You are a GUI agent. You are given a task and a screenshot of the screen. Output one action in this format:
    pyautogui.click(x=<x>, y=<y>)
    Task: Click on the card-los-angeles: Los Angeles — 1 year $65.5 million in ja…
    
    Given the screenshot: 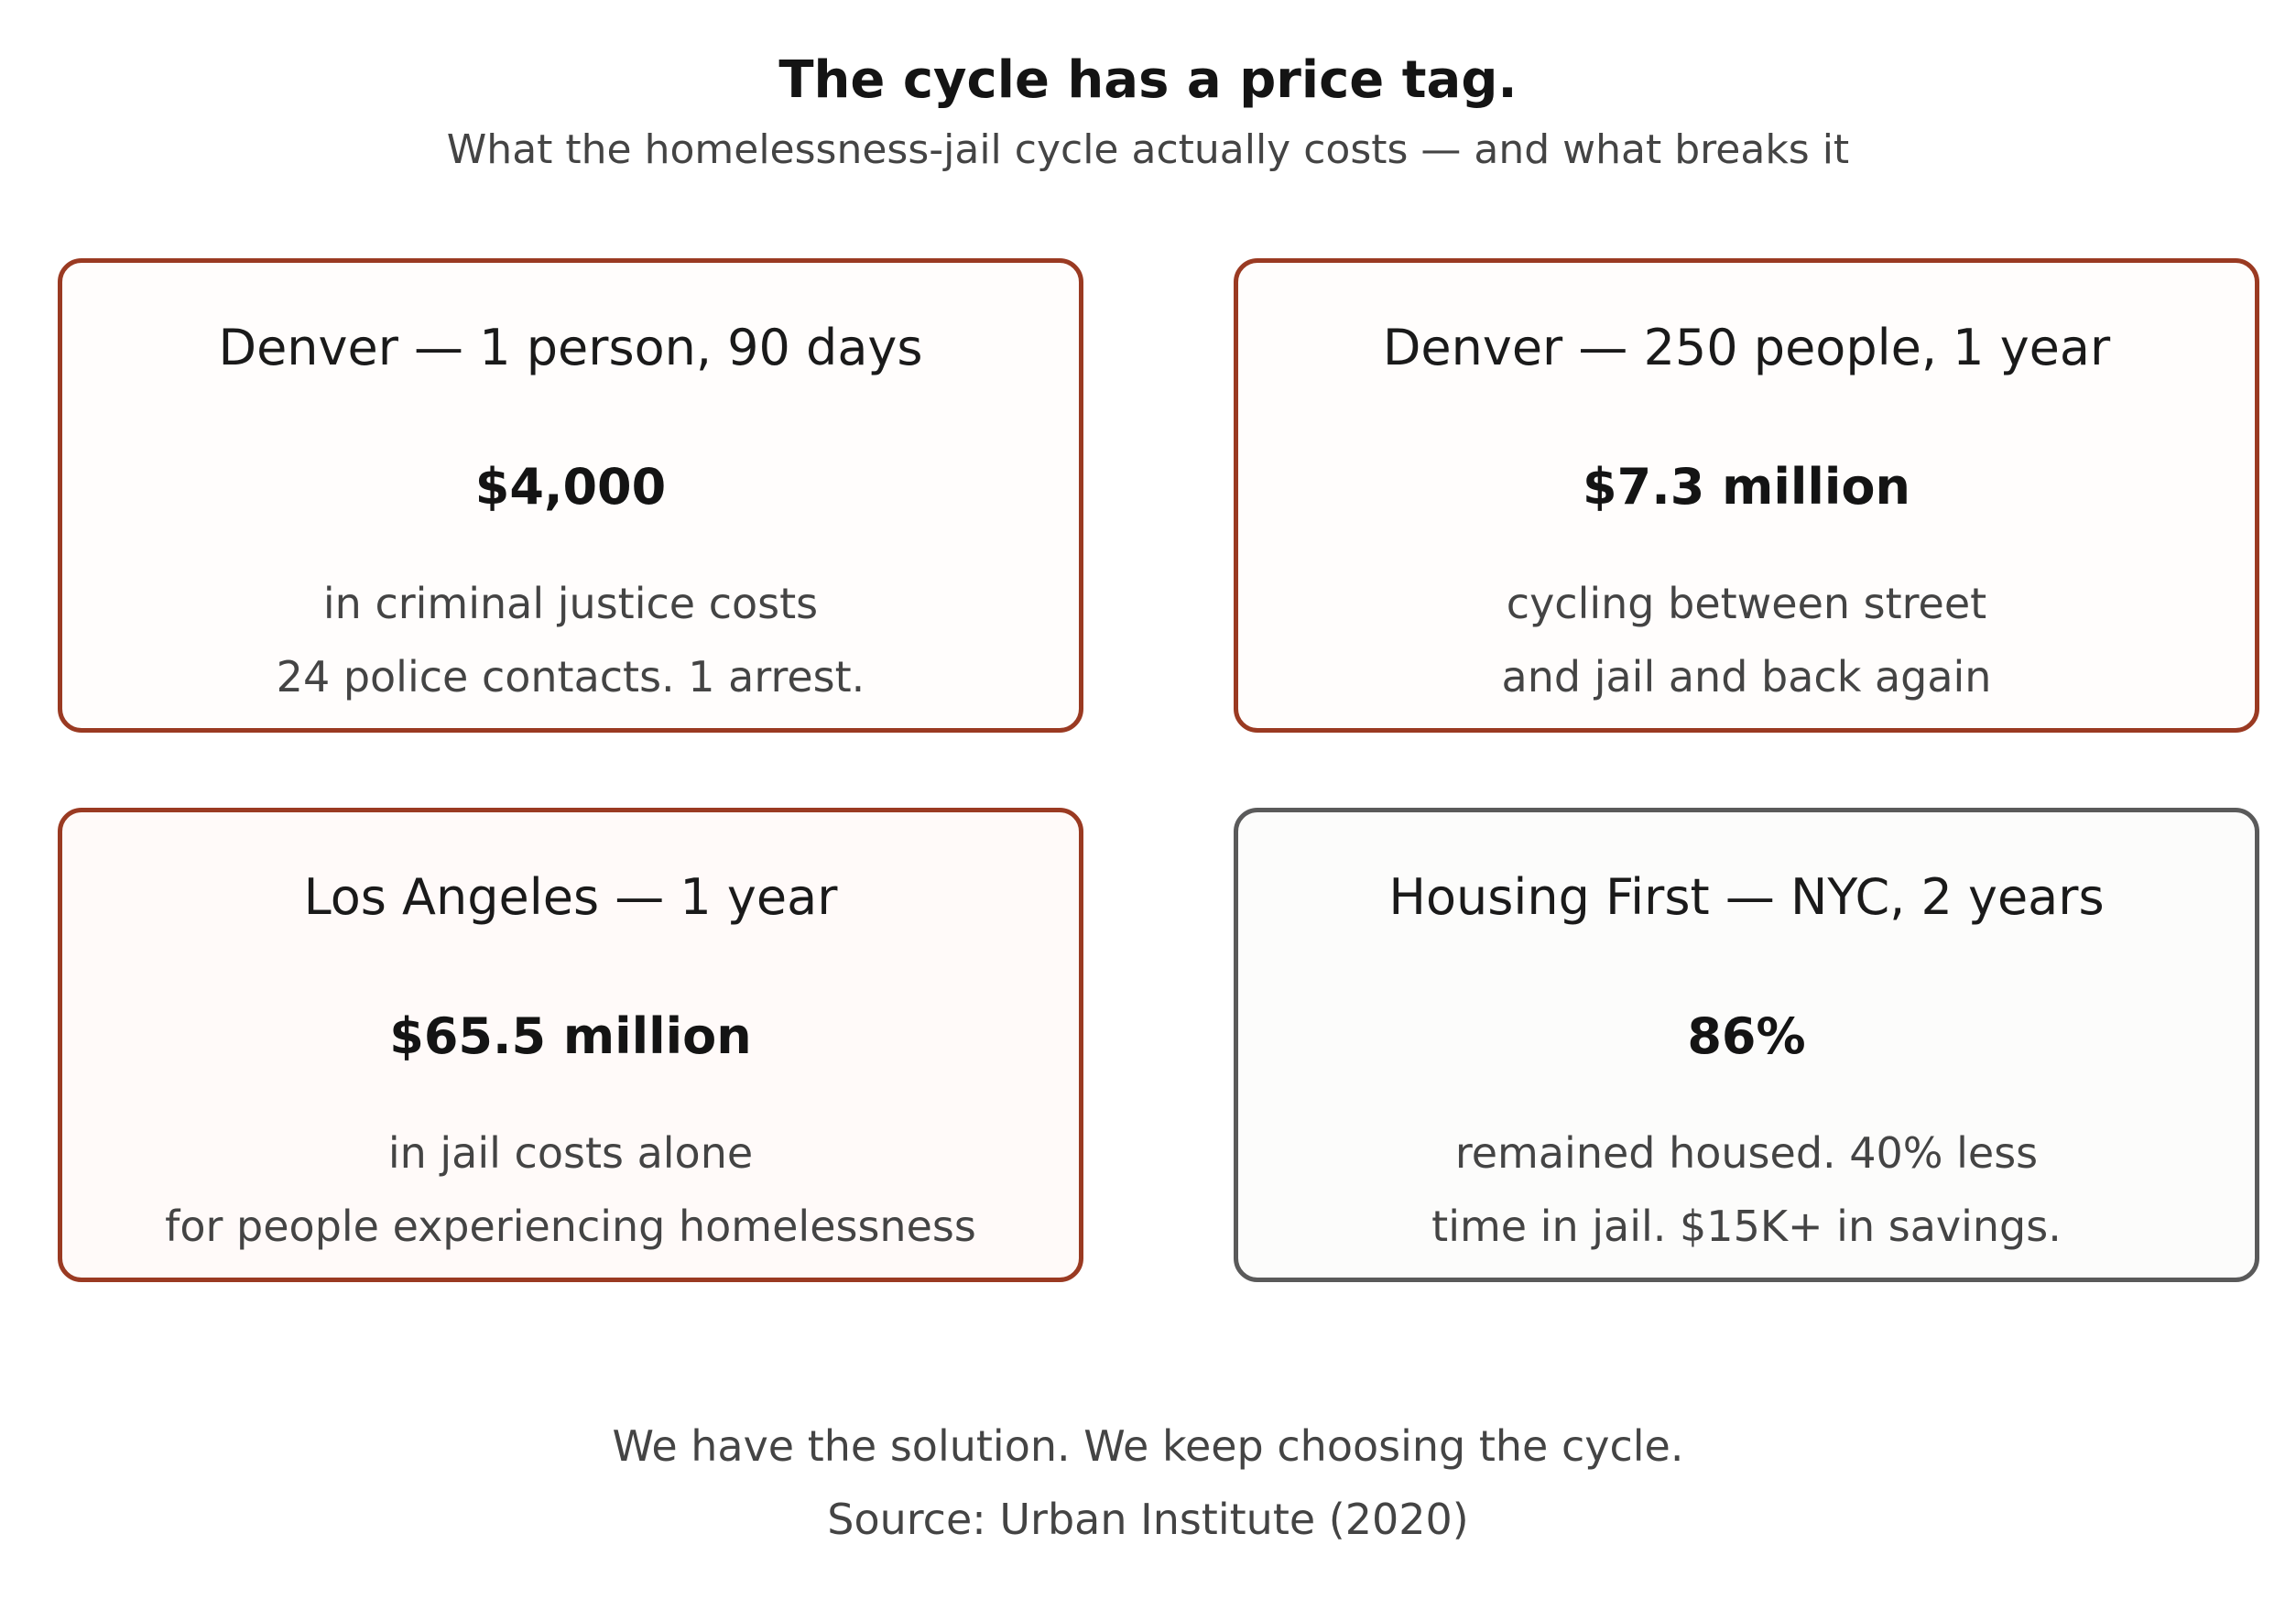 What is the action you would take?
    pyautogui.click(x=570, y=1045)
    